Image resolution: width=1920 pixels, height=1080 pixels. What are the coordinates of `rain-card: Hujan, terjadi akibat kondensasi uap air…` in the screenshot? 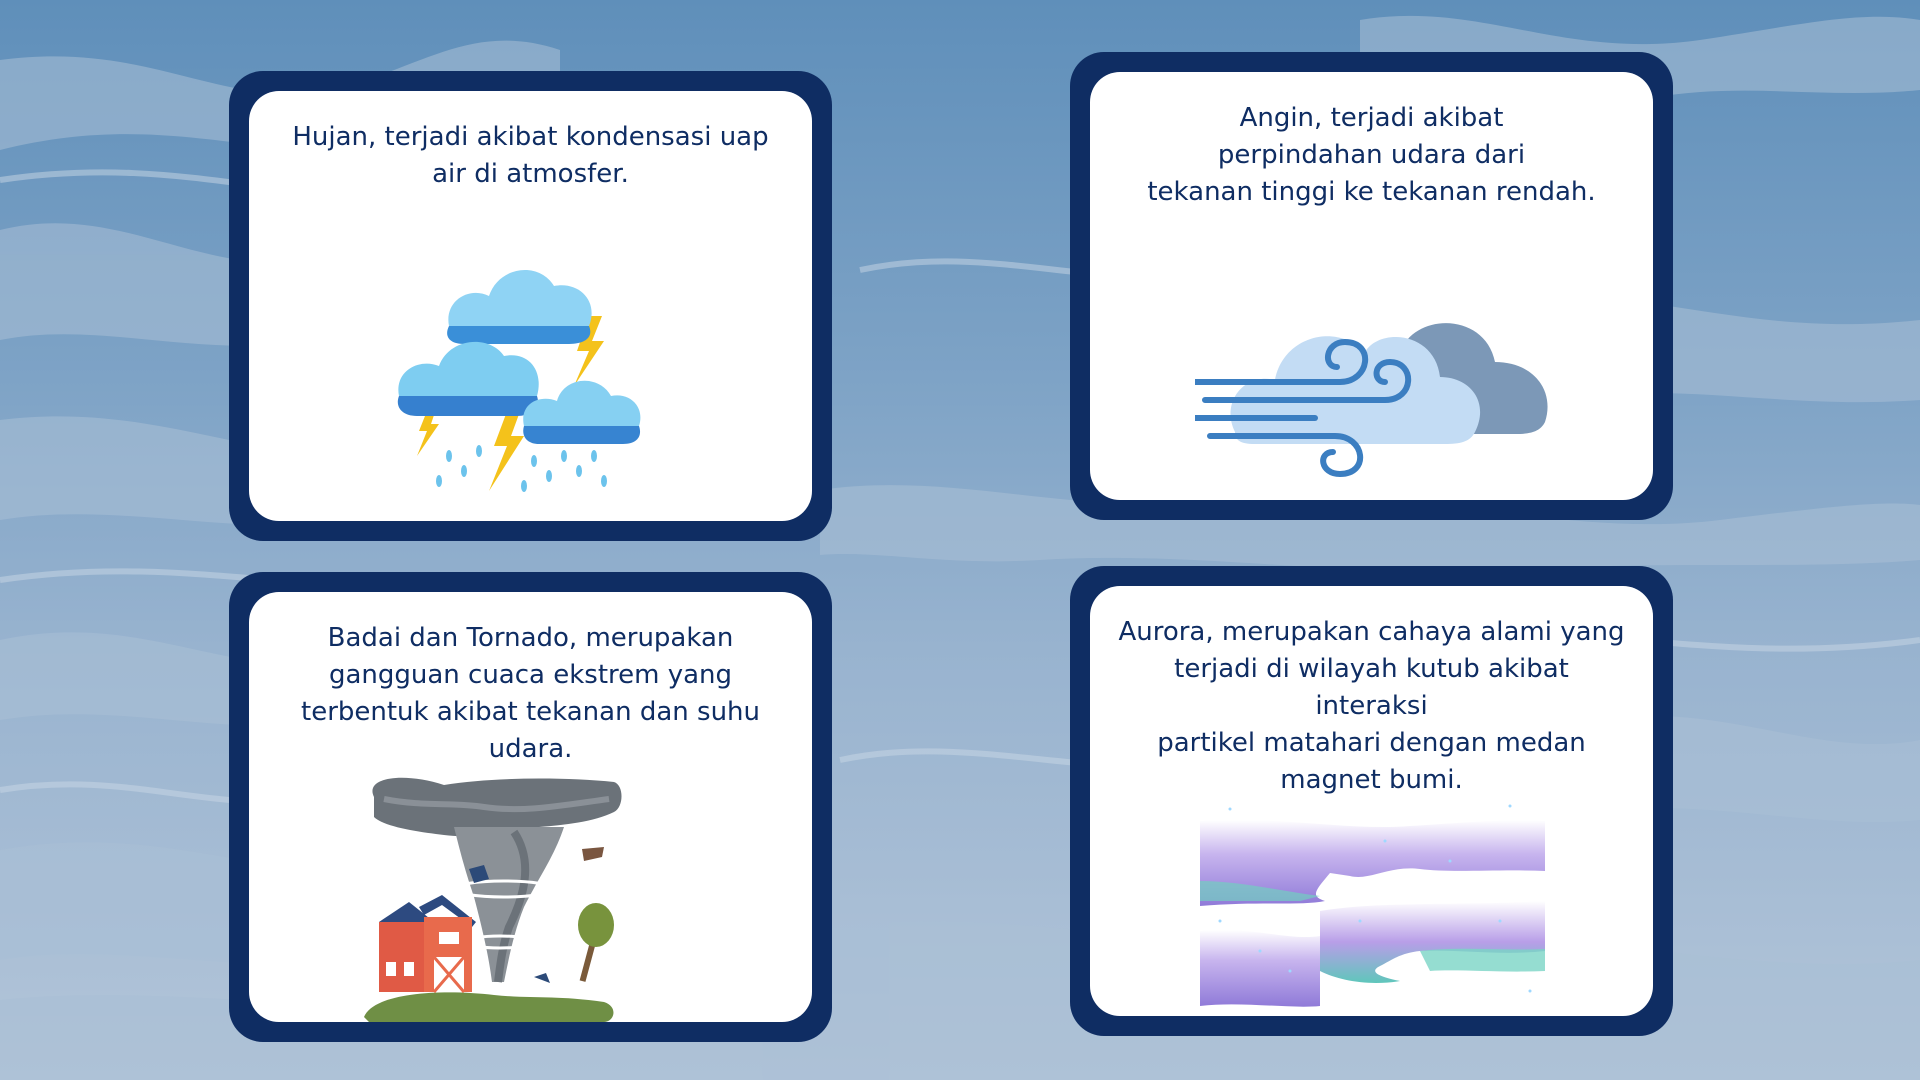 It's located at (530, 306).